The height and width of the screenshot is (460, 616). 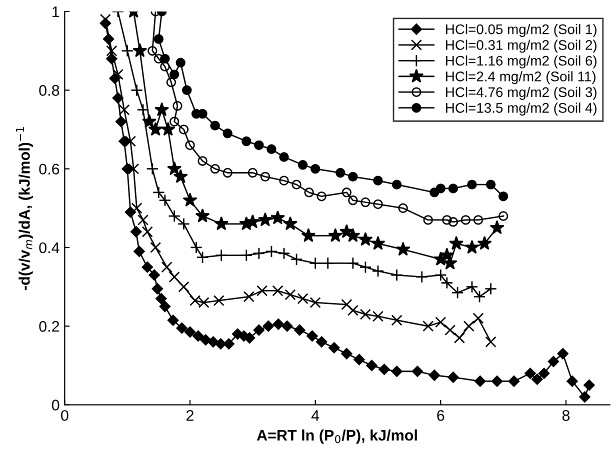 What do you see at coordinates (336, 436) in the screenshot?
I see `x-axis-title: A=RT ln (P$_{0}$/P), kJ/mol` at bounding box center [336, 436].